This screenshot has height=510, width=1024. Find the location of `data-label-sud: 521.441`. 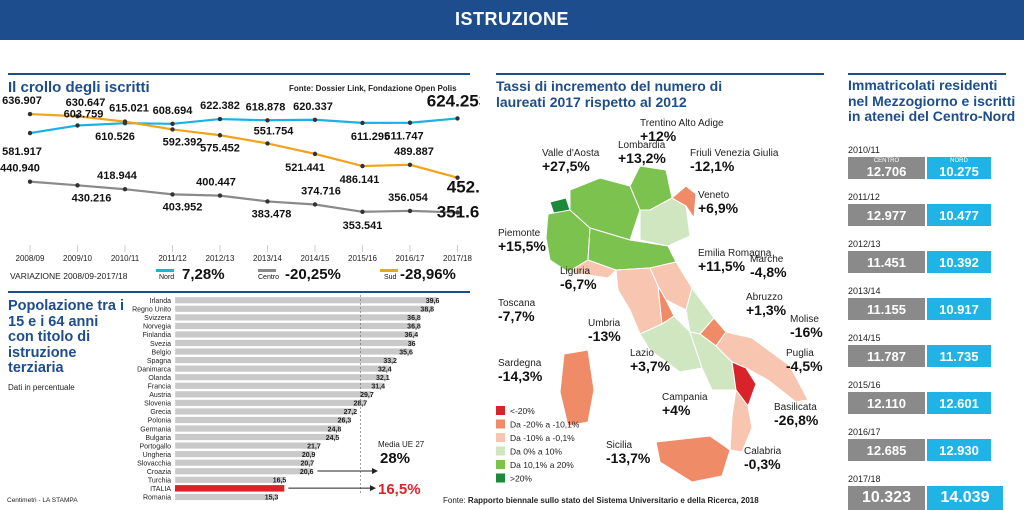

data-label-sud: 521.441 is located at coordinates (305, 168).